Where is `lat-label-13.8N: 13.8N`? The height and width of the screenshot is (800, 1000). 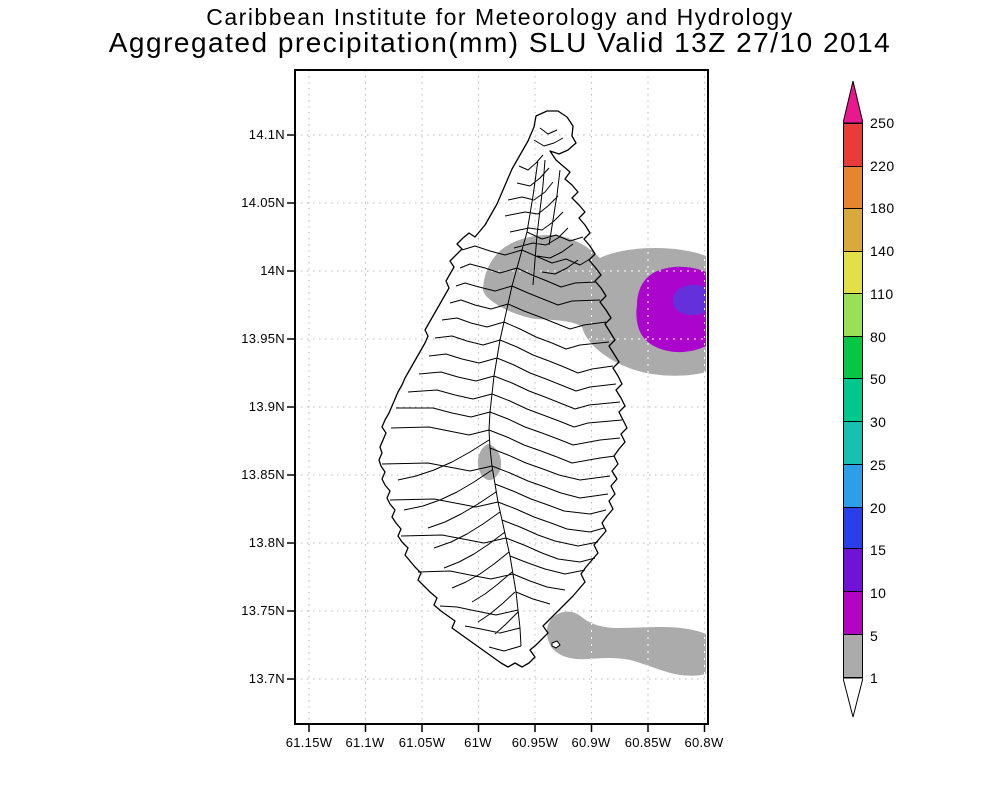 lat-label-13.8N: 13.8N is located at coordinates (266, 542).